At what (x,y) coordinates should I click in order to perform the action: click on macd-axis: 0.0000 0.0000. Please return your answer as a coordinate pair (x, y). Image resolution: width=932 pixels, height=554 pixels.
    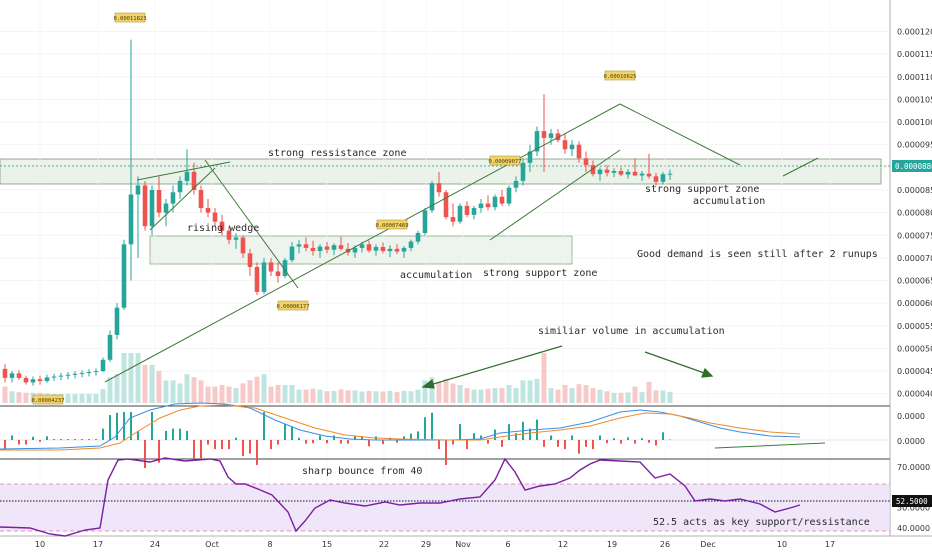
    Looking at the image, I should click on (911, 429).